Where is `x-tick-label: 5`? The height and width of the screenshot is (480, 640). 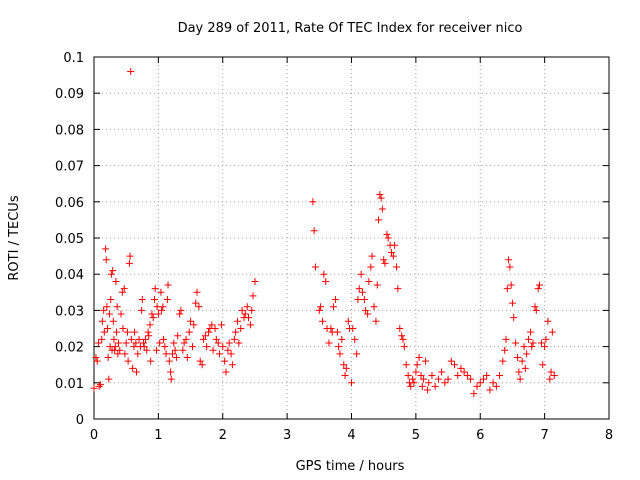 x-tick-label: 5 is located at coordinates (416, 435).